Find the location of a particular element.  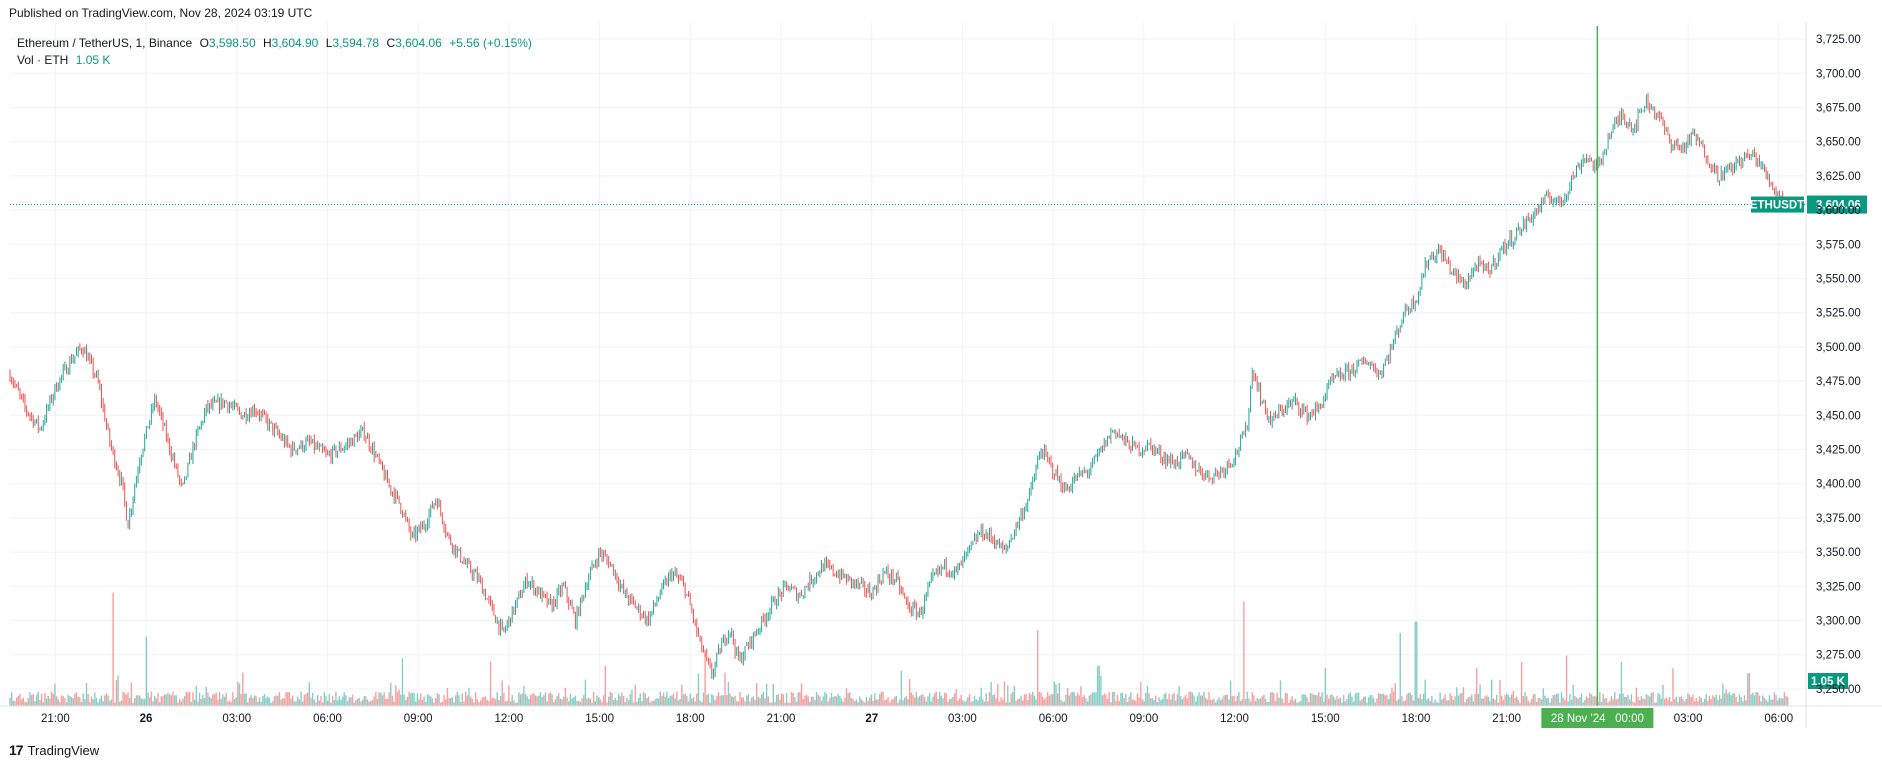

legend-symbol: Ethereum / TetherUS, 1, Binance is located at coordinates (105, 43).